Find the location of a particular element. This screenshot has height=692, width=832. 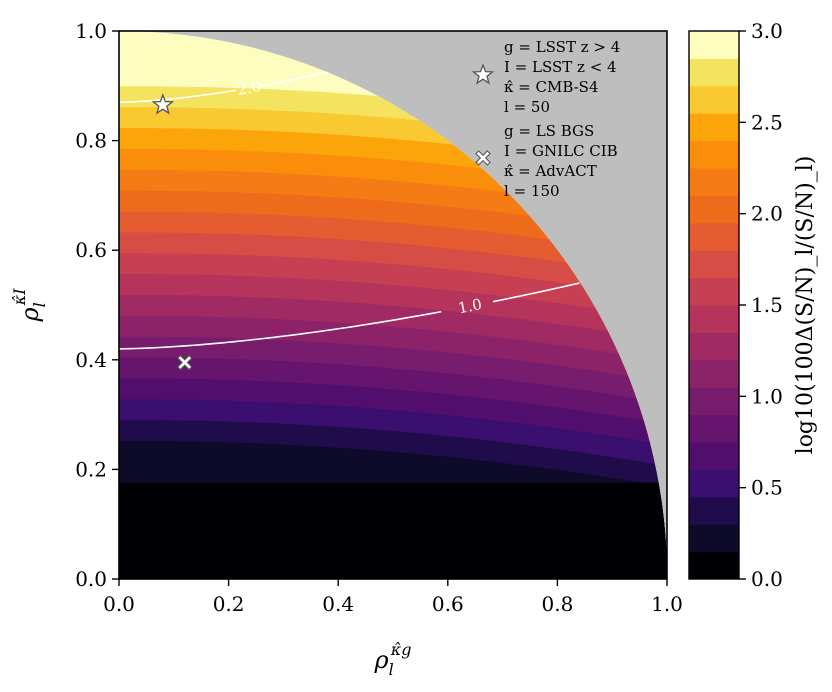

legend-cross-icon is located at coordinates (483, 158).